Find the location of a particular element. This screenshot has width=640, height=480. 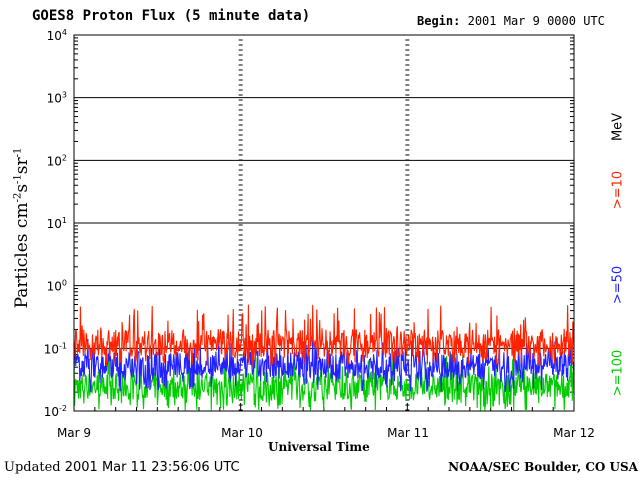

legend-ge50: >=50 is located at coordinates (618, 285).